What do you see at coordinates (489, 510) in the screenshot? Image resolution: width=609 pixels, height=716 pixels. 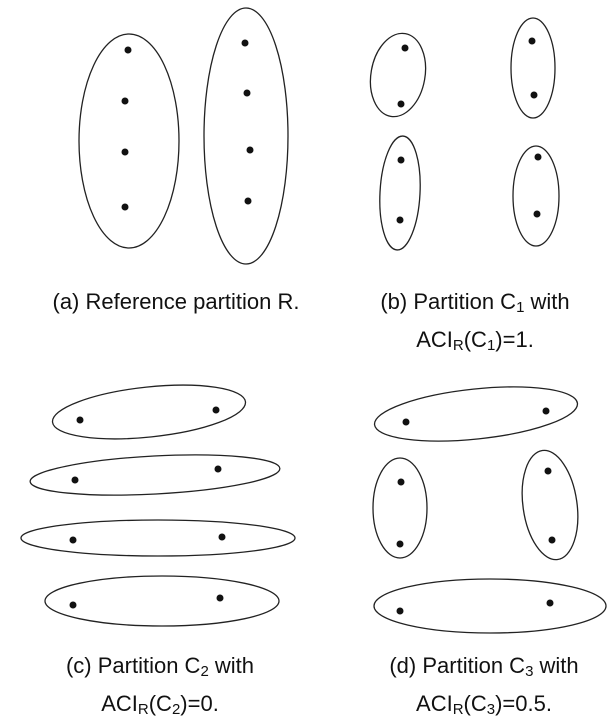 I see `panel-d` at bounding box center [489, 510].